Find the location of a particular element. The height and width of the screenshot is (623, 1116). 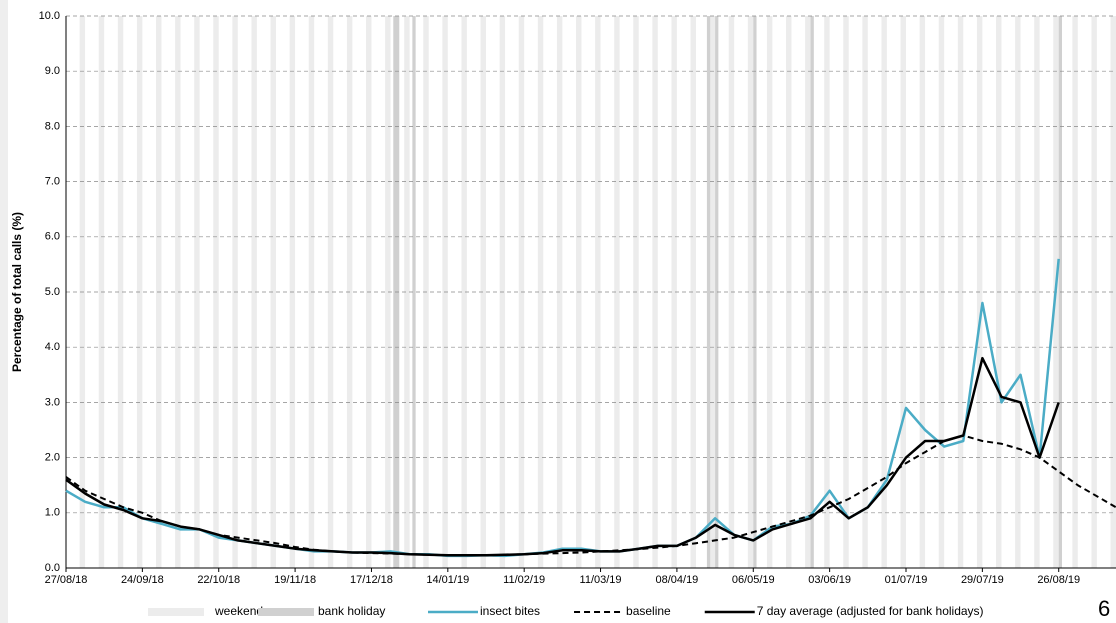

x-tick-label: 11/03/19 is located at coordinates (601, 580).